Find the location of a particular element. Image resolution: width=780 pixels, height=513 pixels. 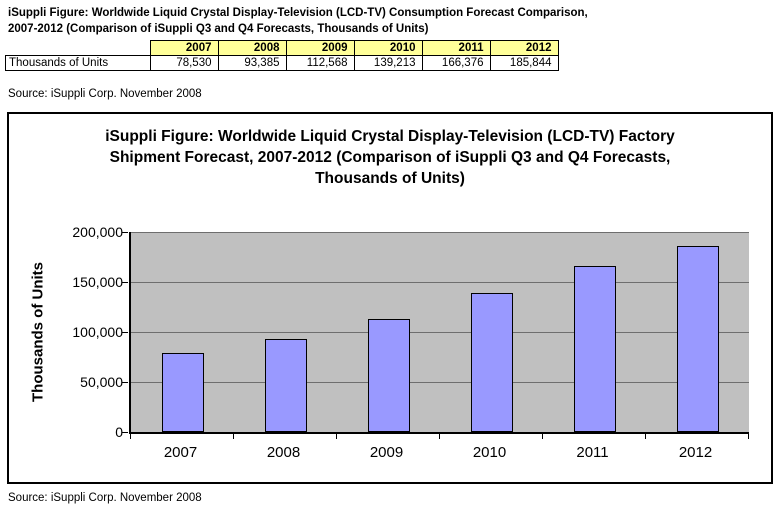

table-year-header: 2012 is located at coordinates (524, 48).